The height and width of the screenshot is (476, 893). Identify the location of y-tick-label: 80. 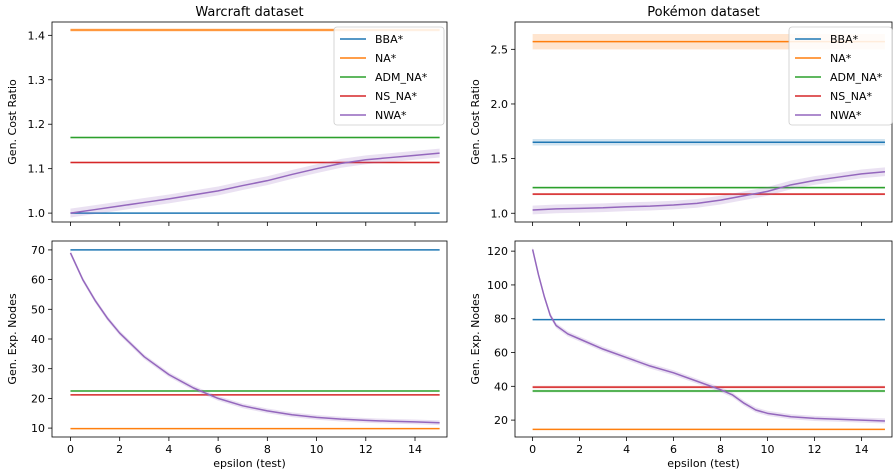
(501, 319).